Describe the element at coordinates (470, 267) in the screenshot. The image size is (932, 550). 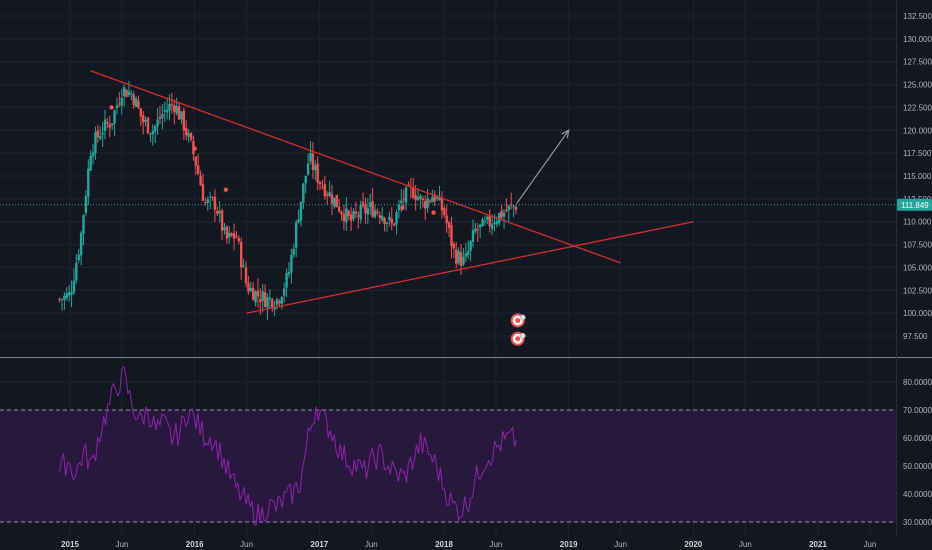
I see `trendline-ascending-support` at that location.